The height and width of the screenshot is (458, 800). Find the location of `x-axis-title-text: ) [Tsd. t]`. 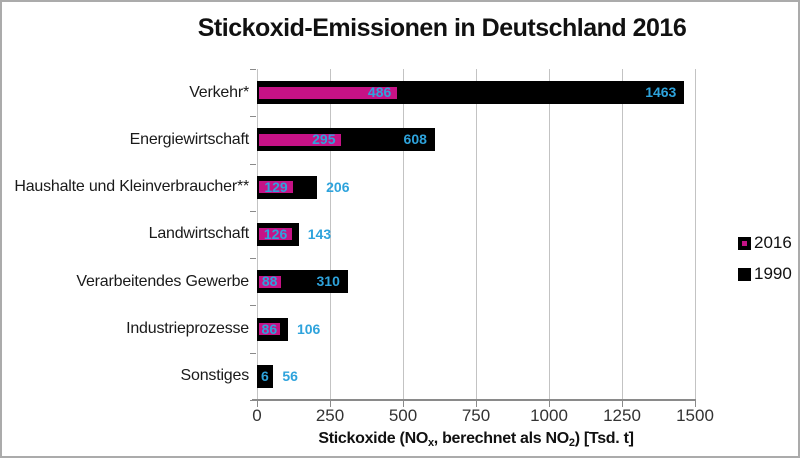

x-axis-title-text: ) [Tsd. t] is located at coordinates (604, 438).